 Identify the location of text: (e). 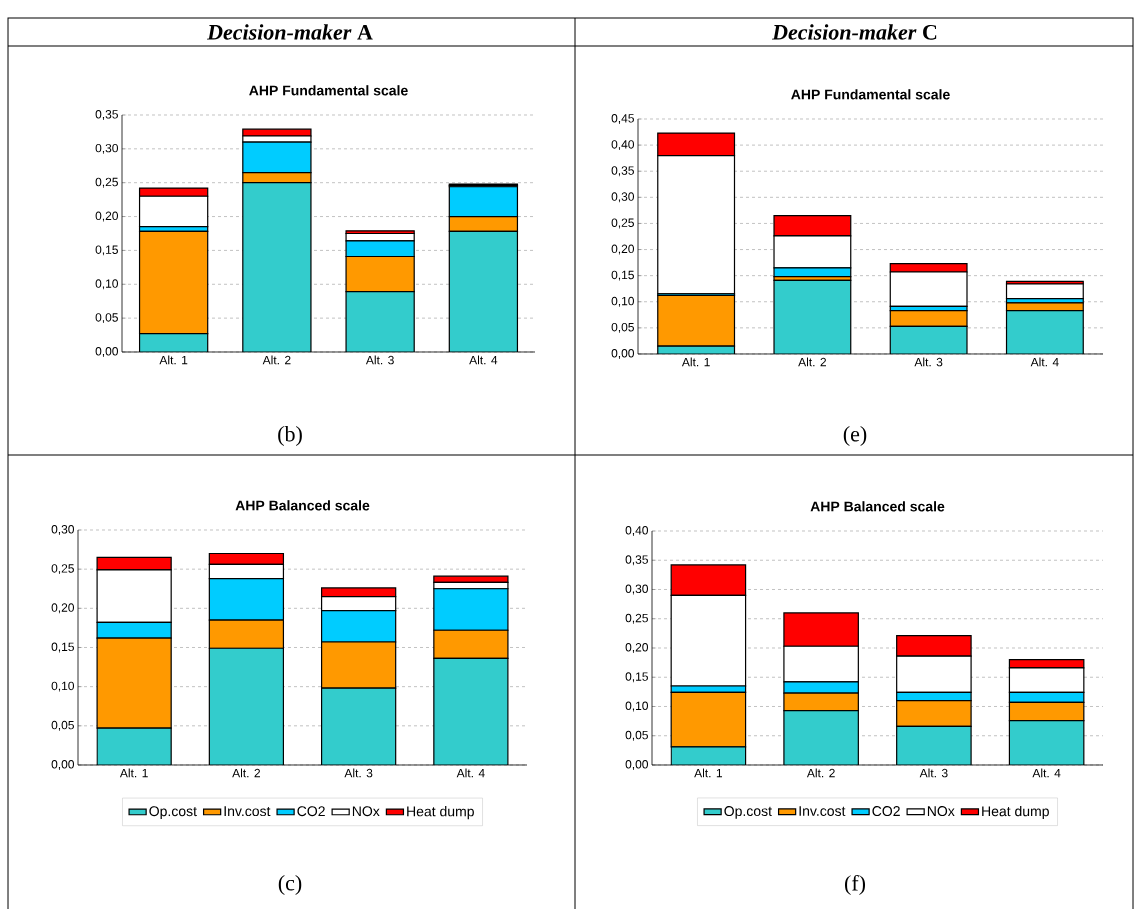
(855, 436).